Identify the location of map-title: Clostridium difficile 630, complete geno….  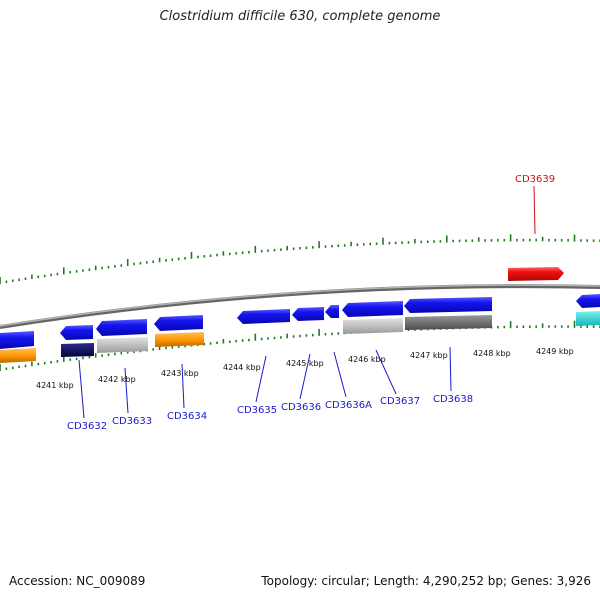
(300, 16).